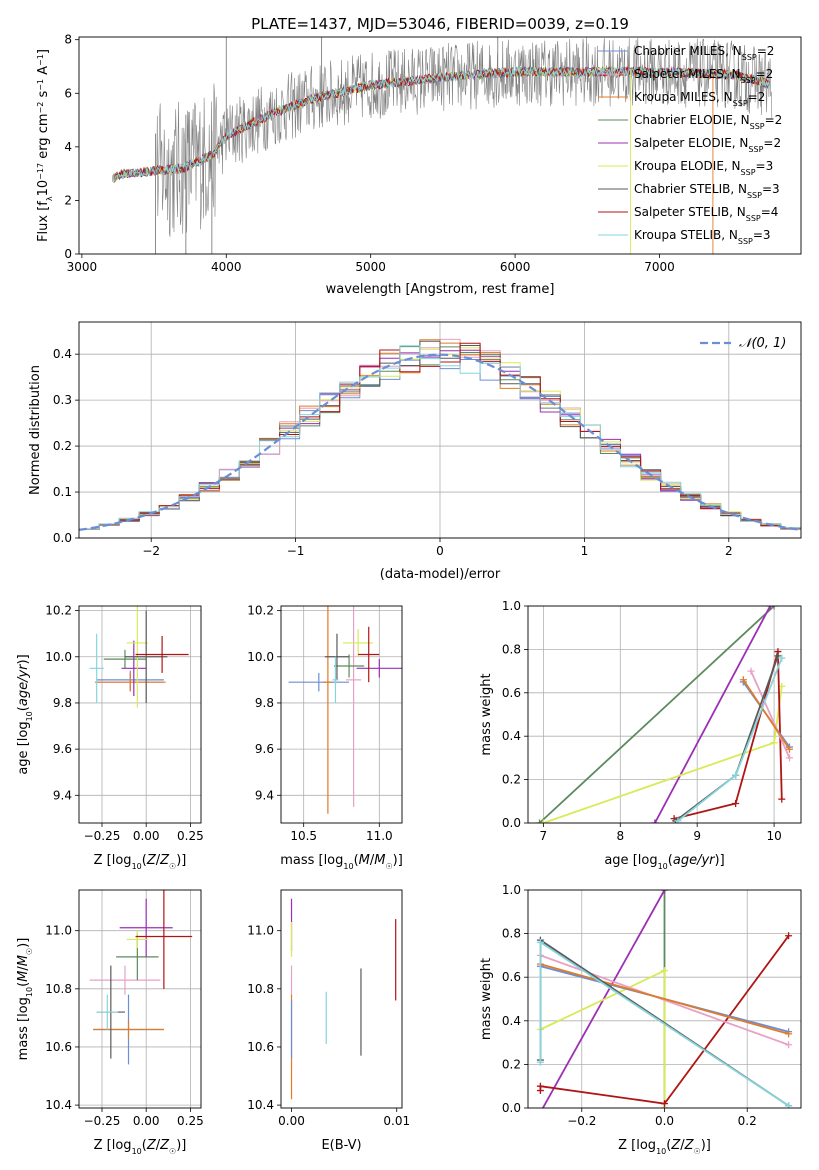 This screenshot has height=1170, width=819. What do you see at coordinates (511, 736) in the screenshot?
I see `y-tick-label: 0.4` at bounding box center [511, 736].